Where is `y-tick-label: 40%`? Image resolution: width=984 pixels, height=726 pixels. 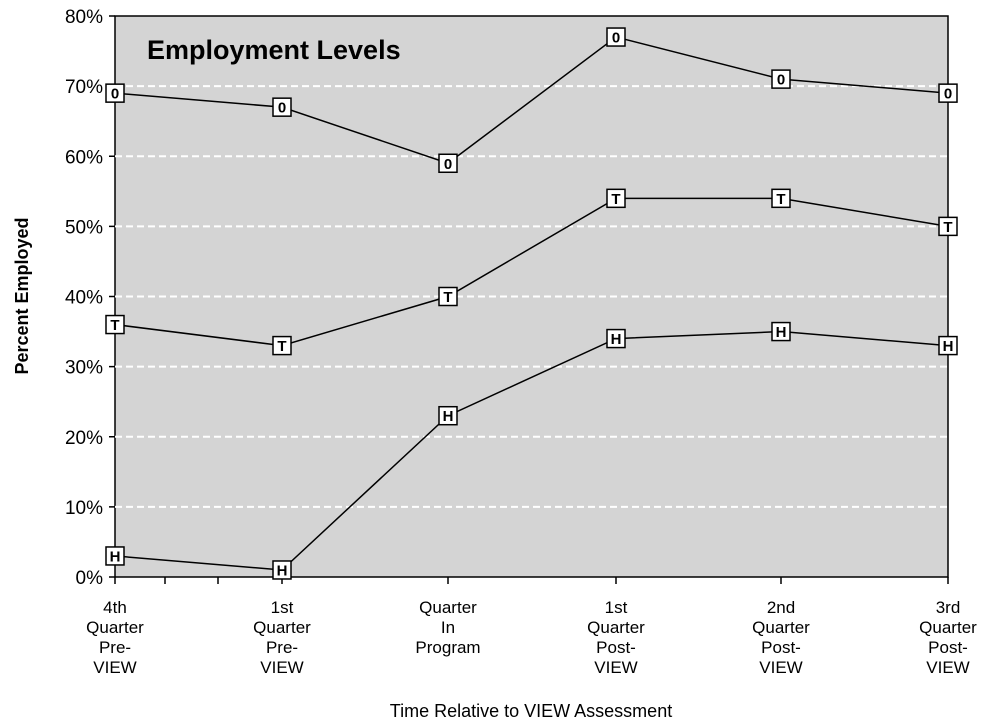
y-tick-label: 40% is located at coordinates (84, 298).